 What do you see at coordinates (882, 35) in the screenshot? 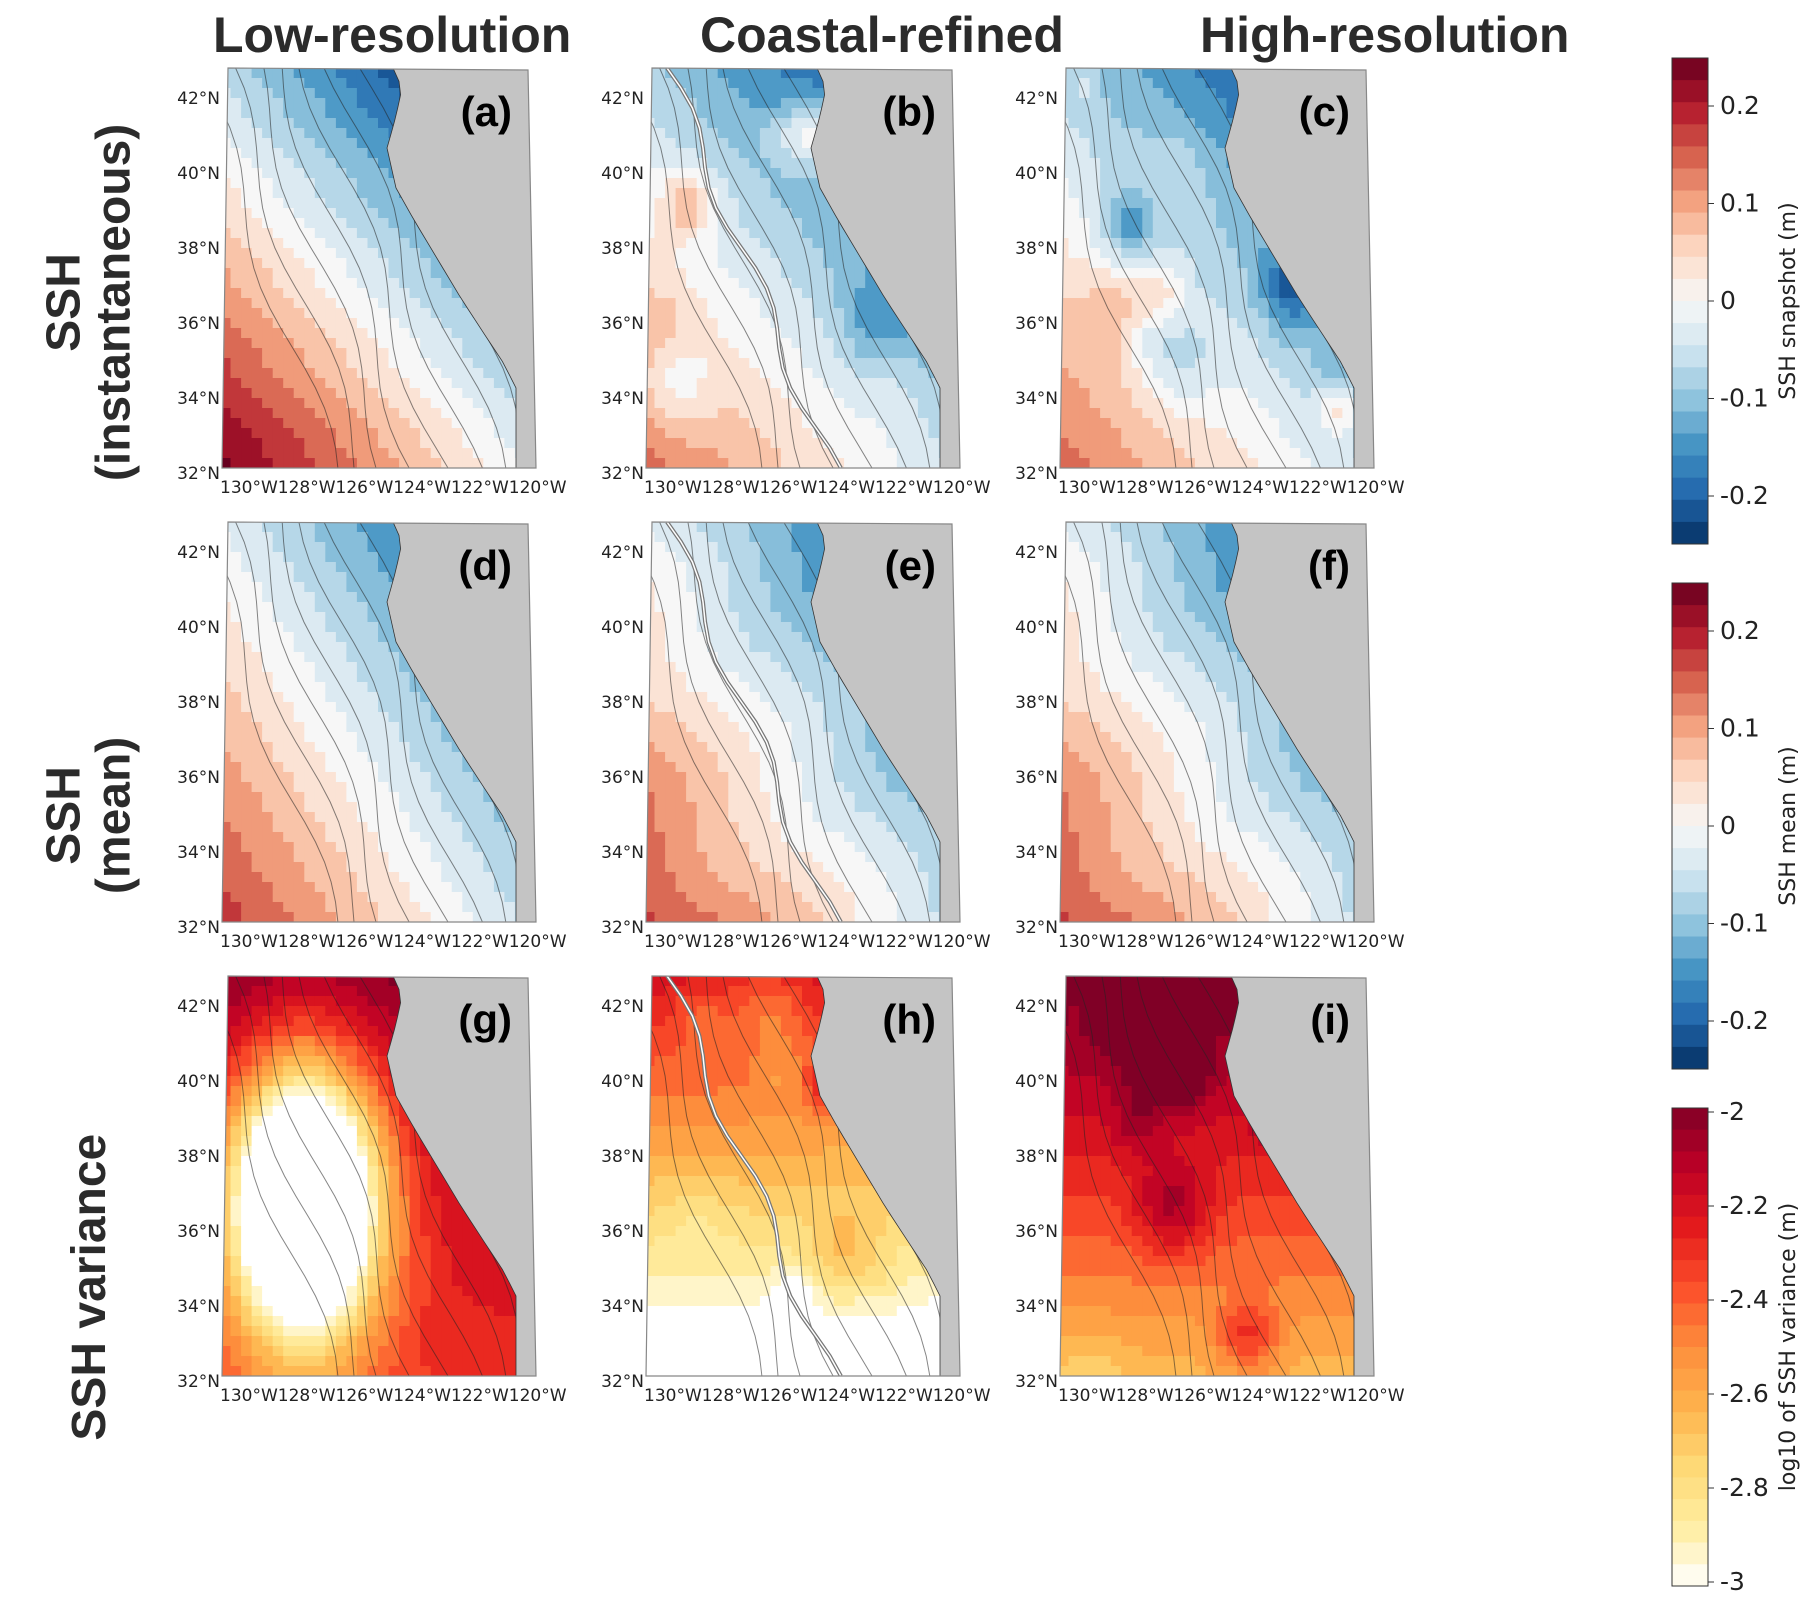
I see `column-title-coastal-refined: Coastal-refined` at bounding box center [882, 35].